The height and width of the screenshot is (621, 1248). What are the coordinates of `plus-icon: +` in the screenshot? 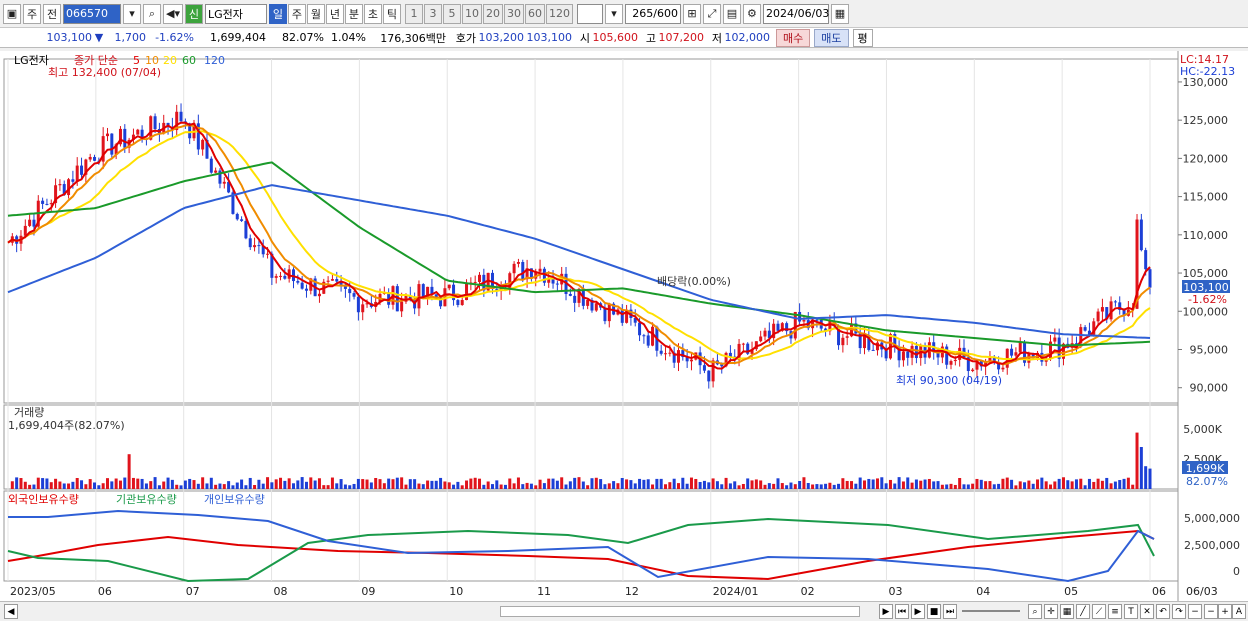 It's located at (1225, 611).